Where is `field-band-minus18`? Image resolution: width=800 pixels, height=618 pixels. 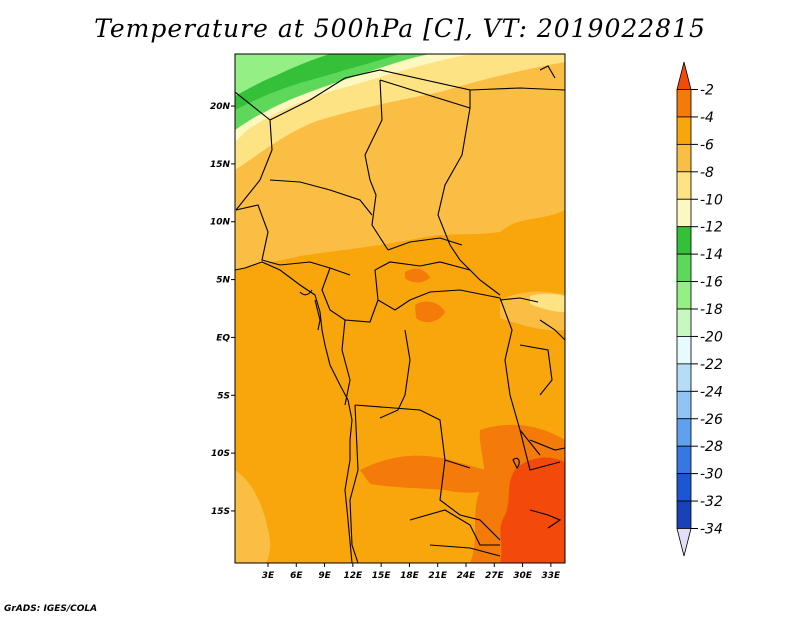
field-band-minus18 is located at coordinates (282, 75).